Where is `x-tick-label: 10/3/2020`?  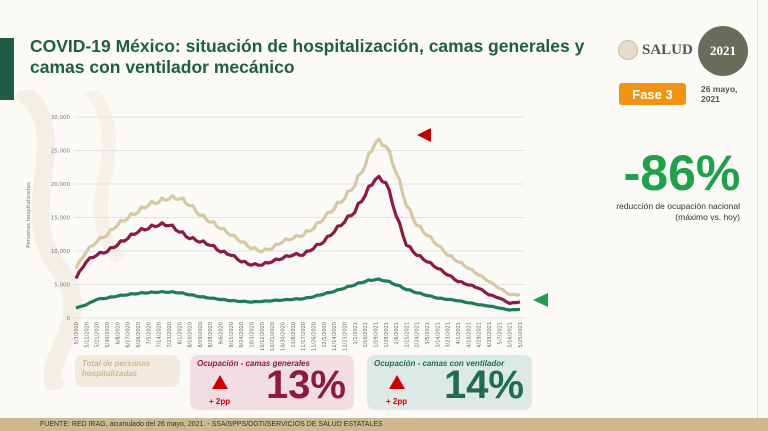 x-tick-label: 10/3/2020 is located at coordinates (253, 335).